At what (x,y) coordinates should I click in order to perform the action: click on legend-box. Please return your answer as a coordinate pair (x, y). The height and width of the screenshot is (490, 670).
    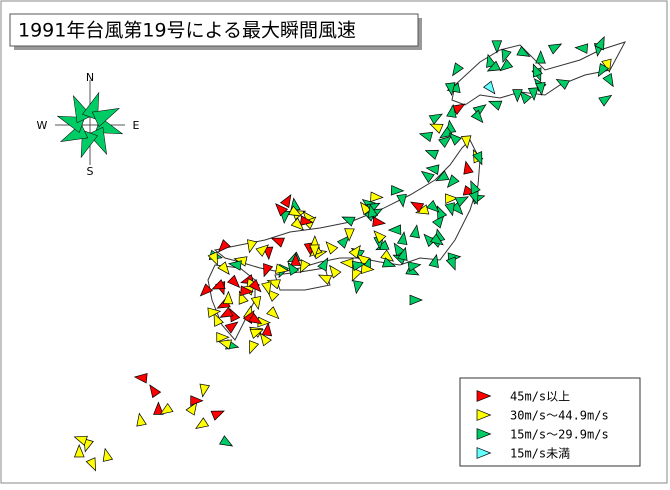
    Looking at the image, I should click on (550, 422).